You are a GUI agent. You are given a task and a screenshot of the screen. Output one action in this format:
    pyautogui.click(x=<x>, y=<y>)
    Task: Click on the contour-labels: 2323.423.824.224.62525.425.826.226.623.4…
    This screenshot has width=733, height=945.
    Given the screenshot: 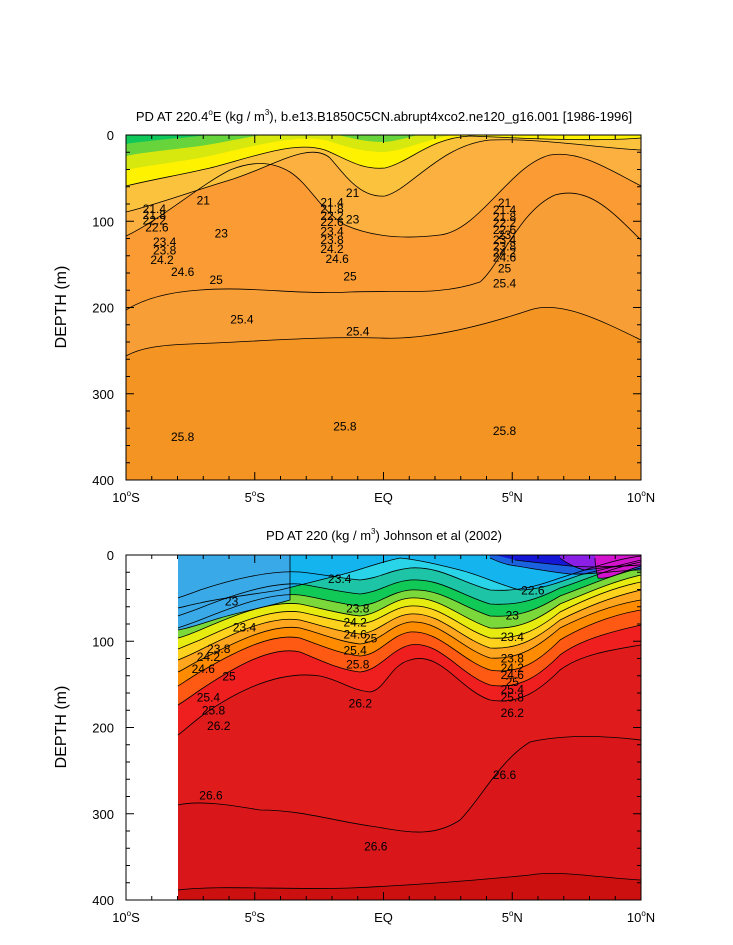 What is the action you would take?
    pyautogui.click(x=368, y=712)
    